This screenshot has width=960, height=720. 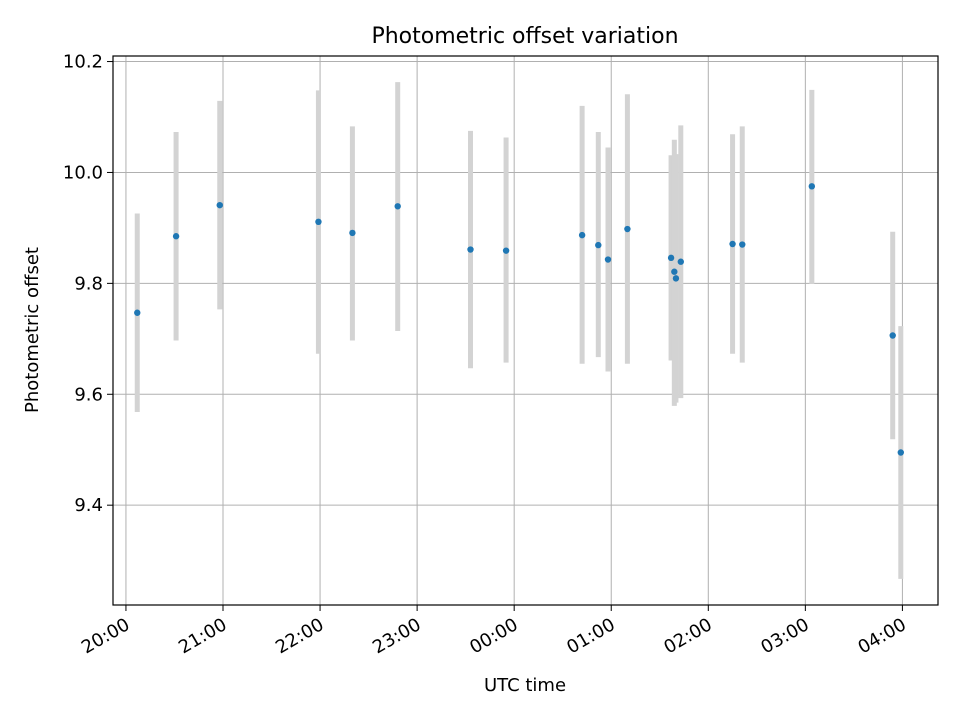 I want to click on y-tick-label: 10.2, so click(x=83, y=62).